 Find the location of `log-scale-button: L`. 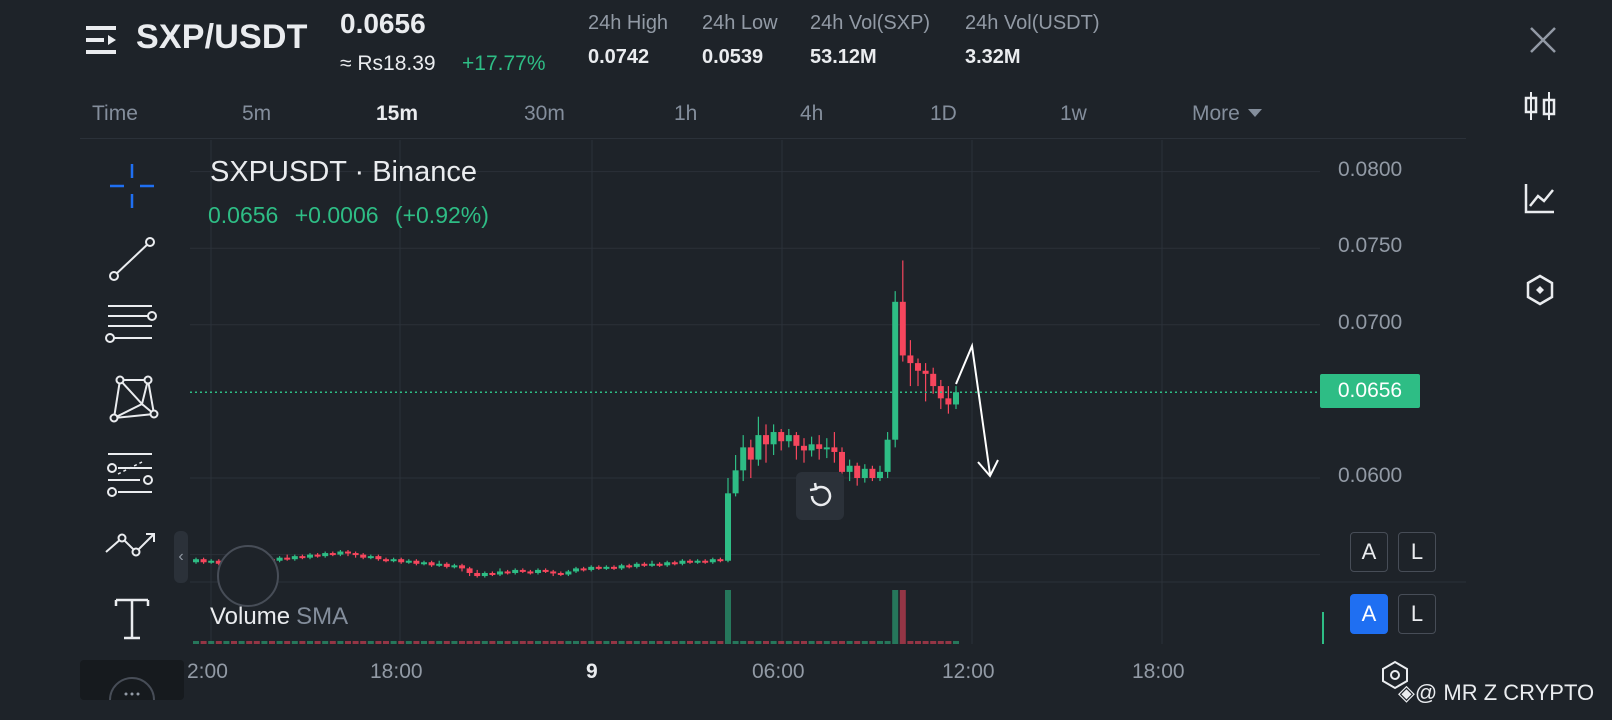

log-scale-button: L is located at coordinates (1417, 552).